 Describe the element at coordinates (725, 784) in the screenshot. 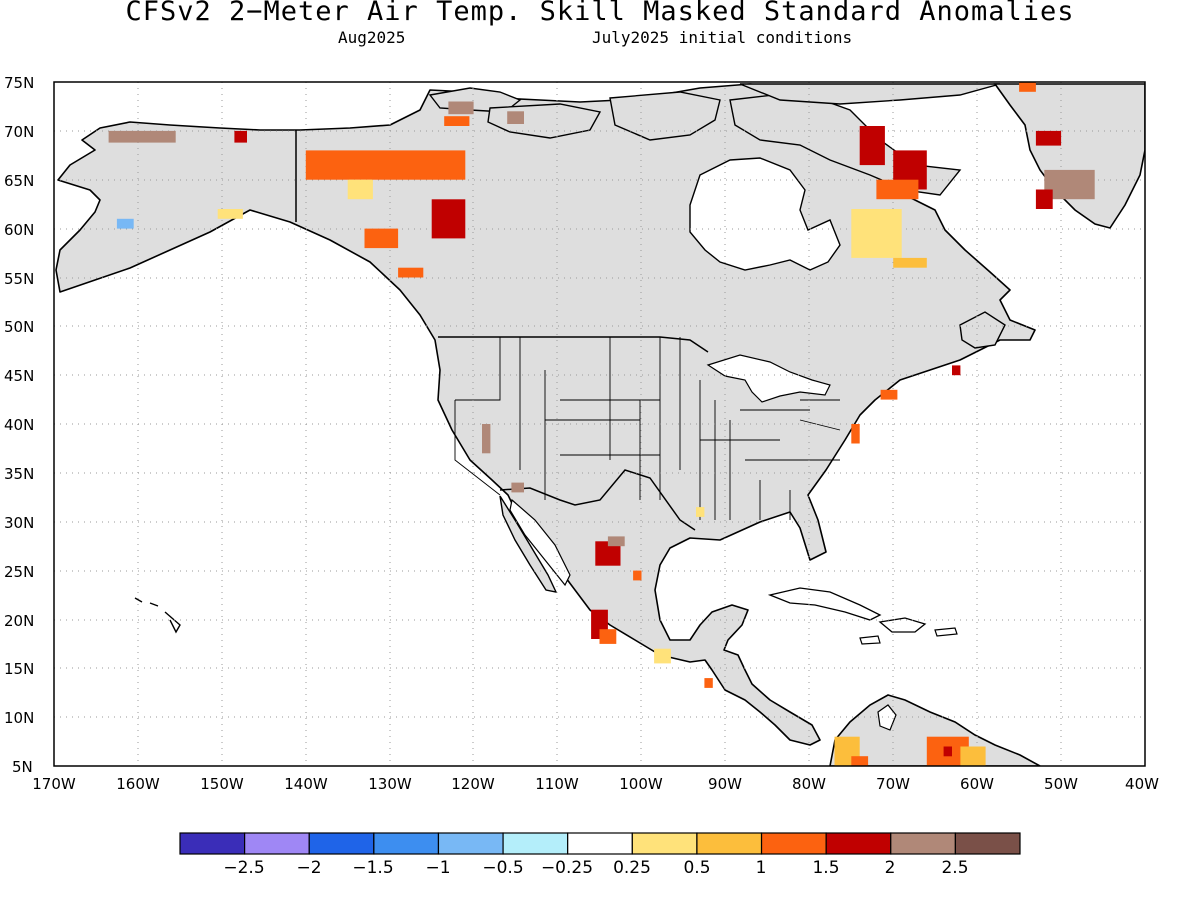

I see `lon-label: 90W` at that location.